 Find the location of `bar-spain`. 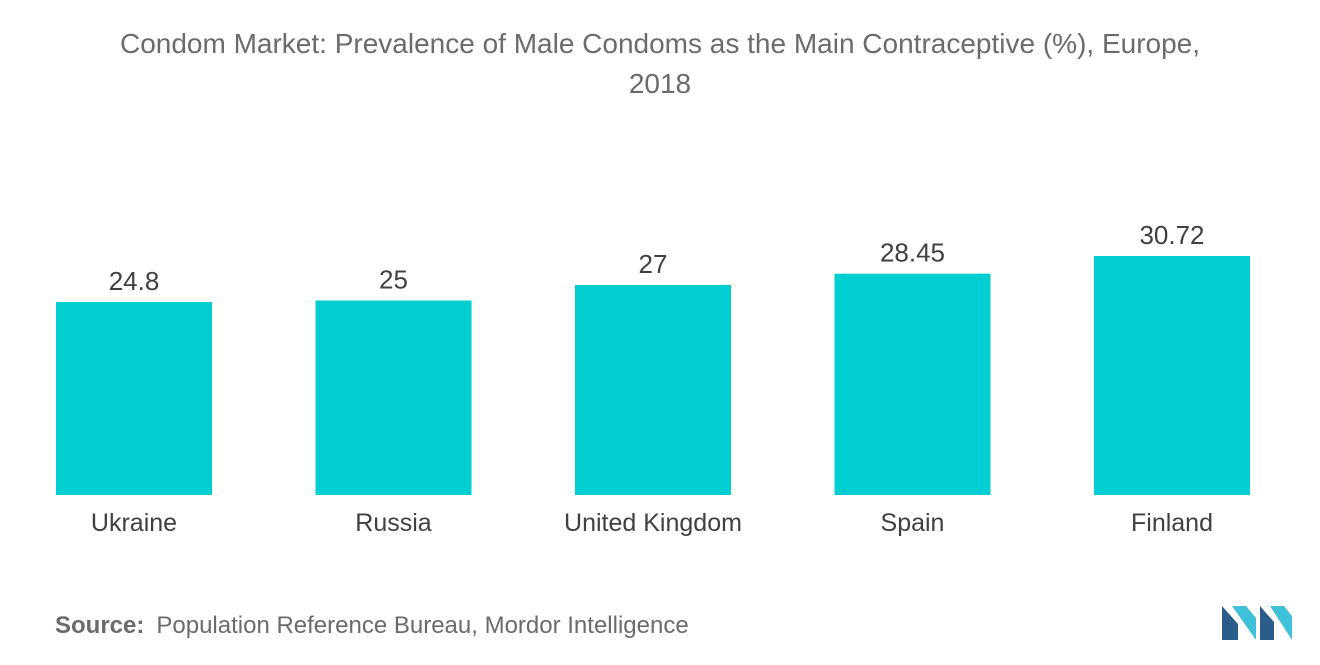

bar-spain is located at coordinates (912, 384).